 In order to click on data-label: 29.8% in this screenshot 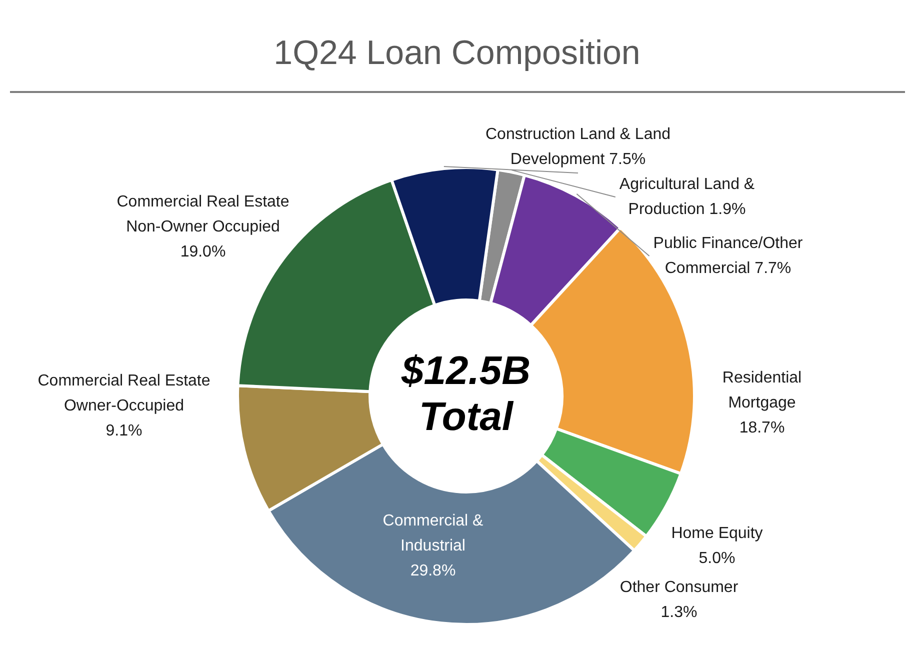, I will do `click(433, 571)`.